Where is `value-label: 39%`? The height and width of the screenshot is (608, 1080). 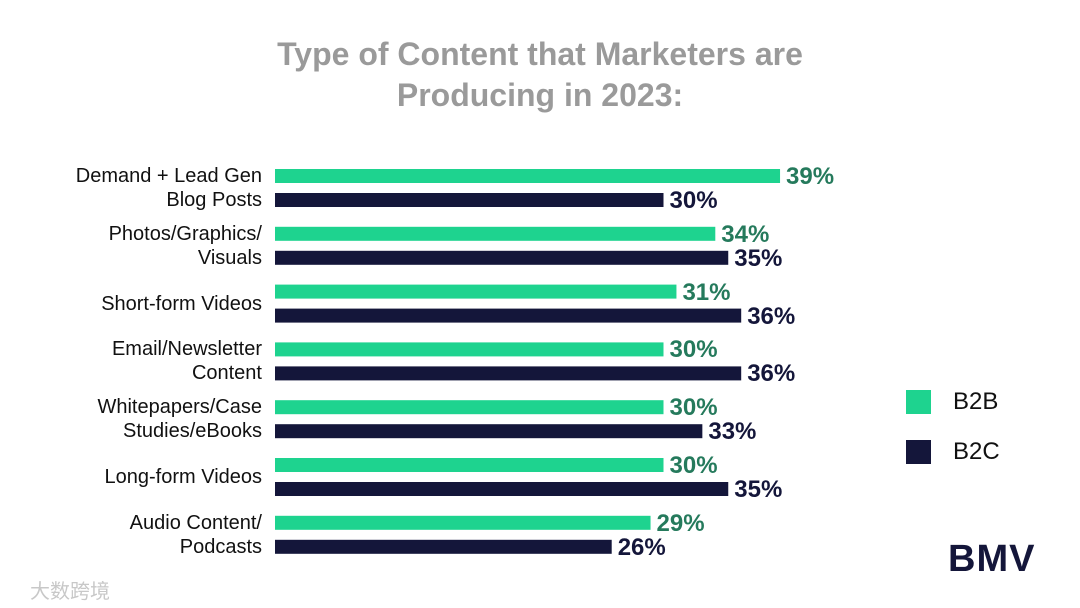
value-label: 39% is located at coordinates (810, 176).